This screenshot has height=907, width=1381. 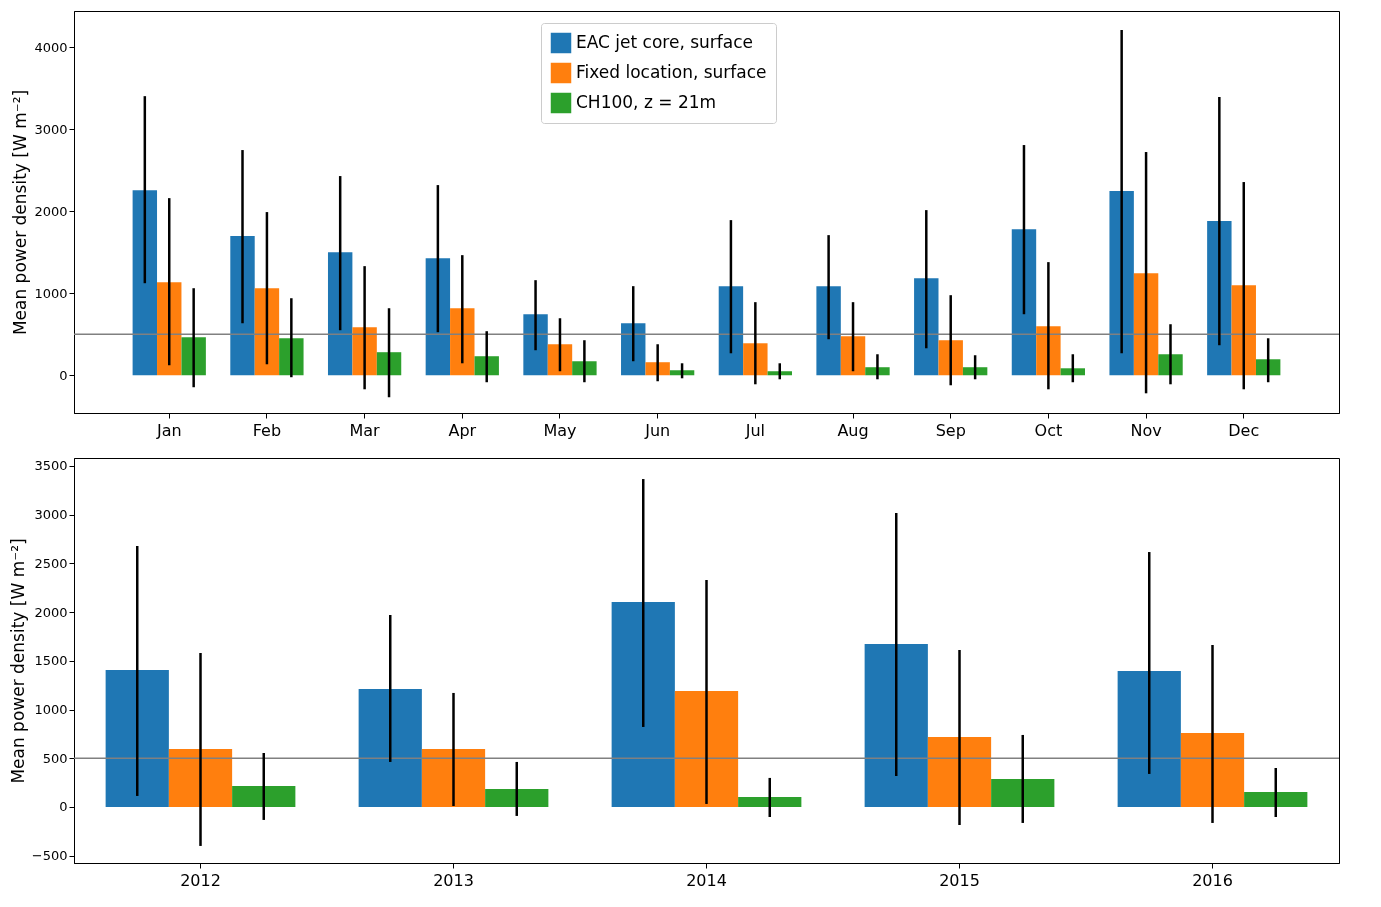 I want to click on y-tick-label: 4000, so click(x=51, y=47).